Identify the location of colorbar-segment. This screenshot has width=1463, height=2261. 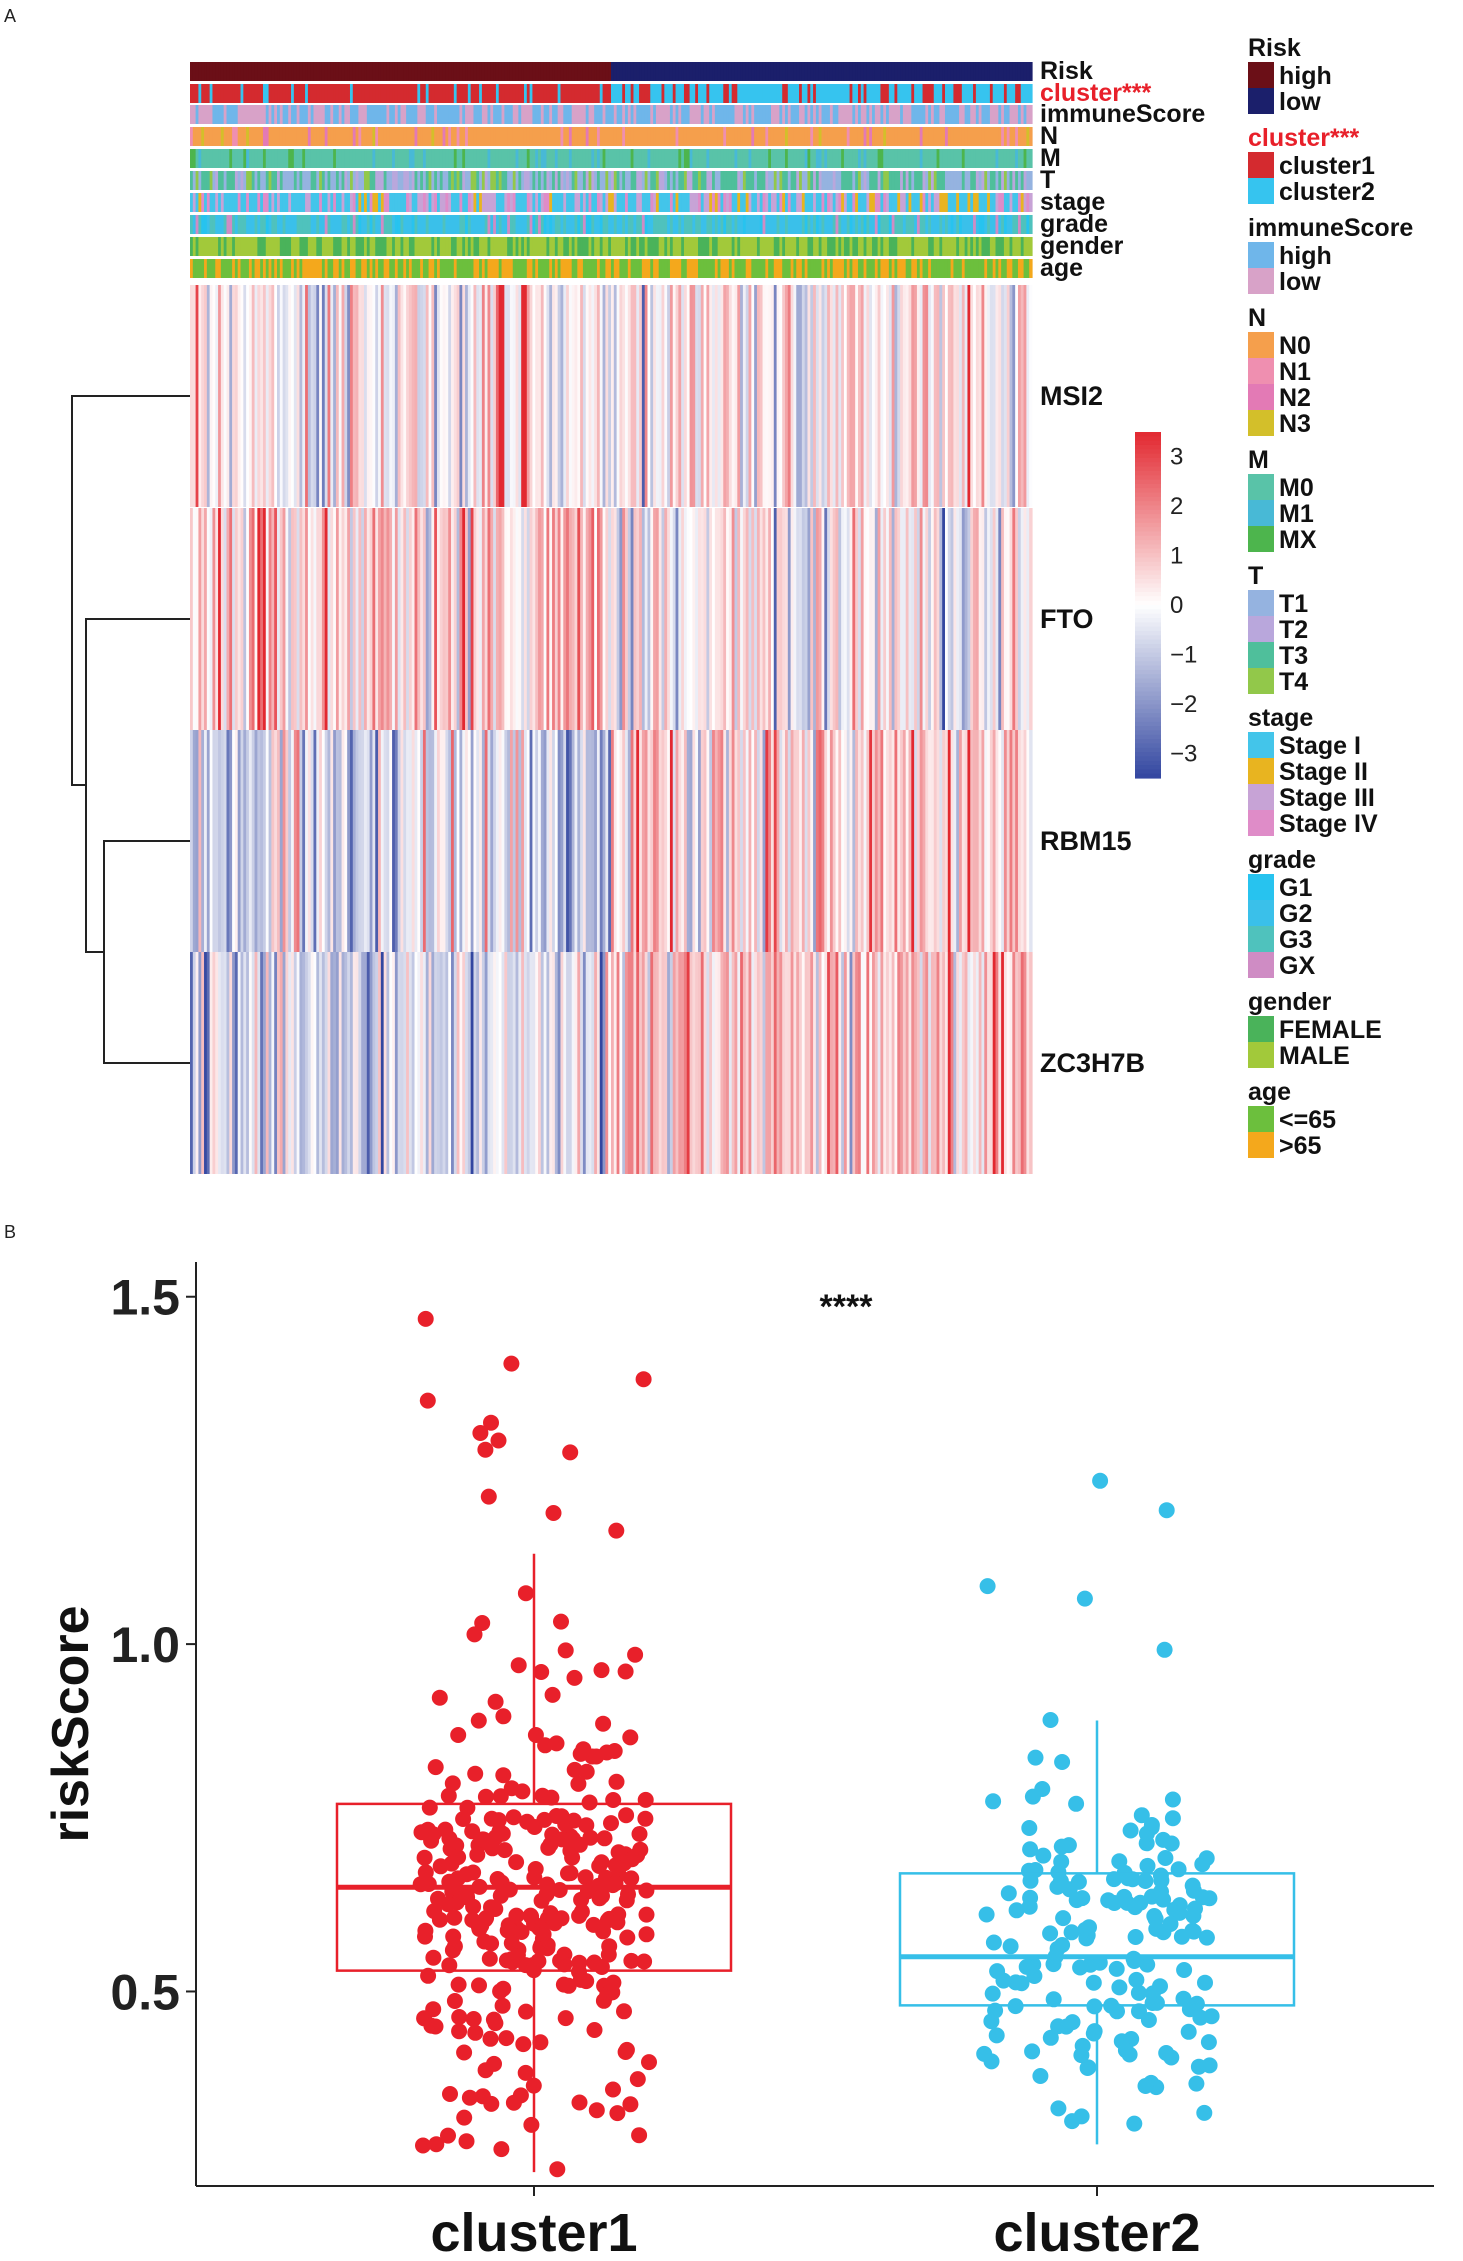
(1148, 581).